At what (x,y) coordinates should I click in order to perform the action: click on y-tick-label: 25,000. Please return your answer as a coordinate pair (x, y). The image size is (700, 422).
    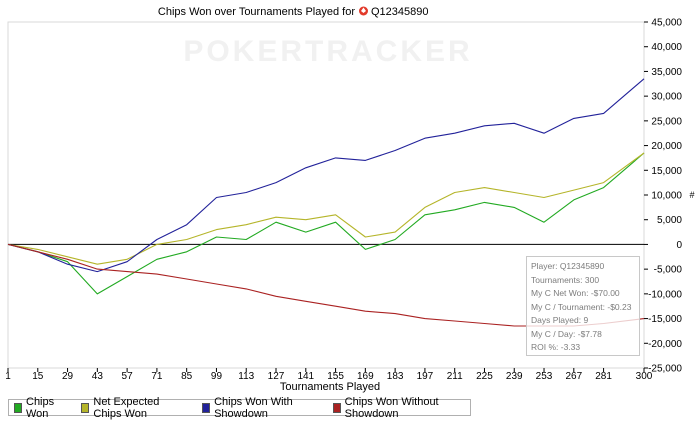
    Looking at the image, I should click on (666, 121).